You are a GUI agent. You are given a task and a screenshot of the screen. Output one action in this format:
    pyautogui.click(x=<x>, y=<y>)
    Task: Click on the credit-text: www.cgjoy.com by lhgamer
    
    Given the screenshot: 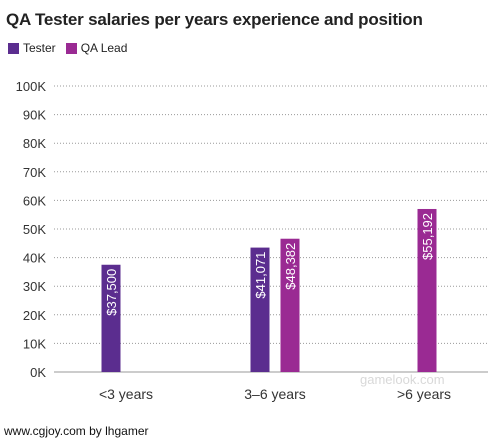 What is the action you would take?
    pyautogui.click(x=76, y=431)
    